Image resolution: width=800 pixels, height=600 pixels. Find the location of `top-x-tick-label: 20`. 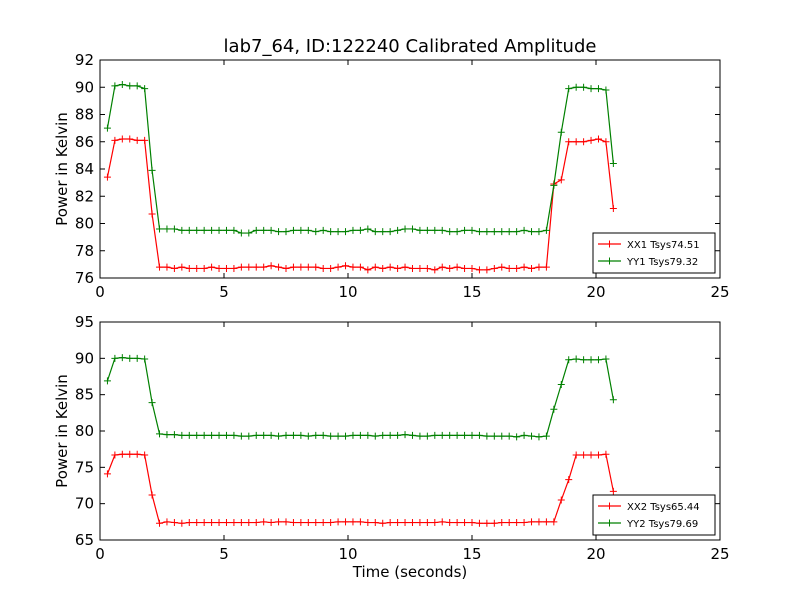

top-x-tick-label: 20 is located at coordinates (595, 292).